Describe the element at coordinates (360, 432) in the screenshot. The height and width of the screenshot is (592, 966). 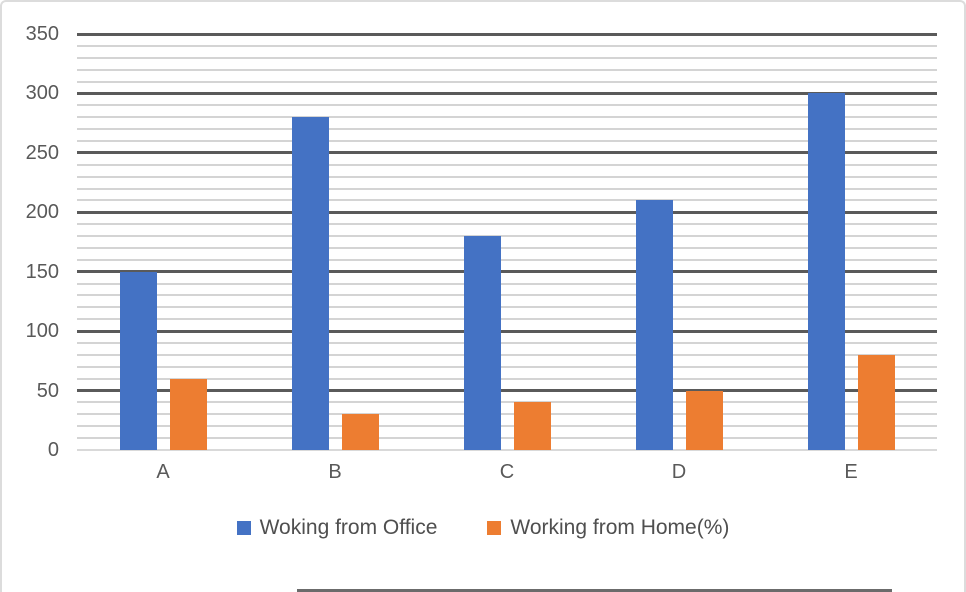
I see `bar-working-from-home-b` at that location.